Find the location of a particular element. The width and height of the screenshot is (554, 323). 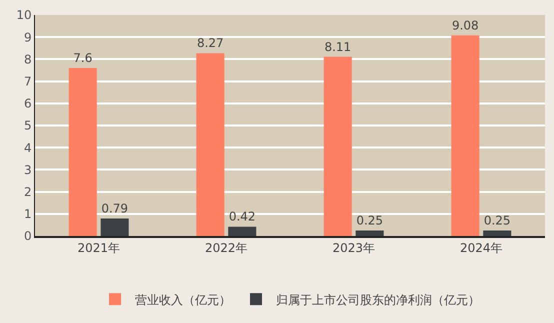

x-tick-label: 2021年 is located at coordinates (98, 248).